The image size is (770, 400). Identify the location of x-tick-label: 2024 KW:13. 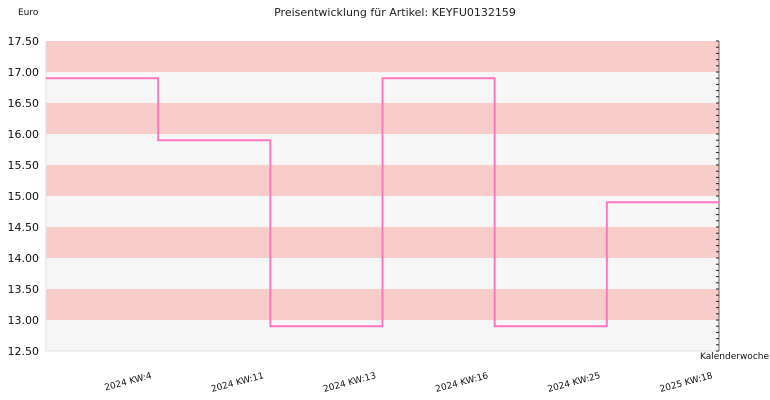
(349, 383).